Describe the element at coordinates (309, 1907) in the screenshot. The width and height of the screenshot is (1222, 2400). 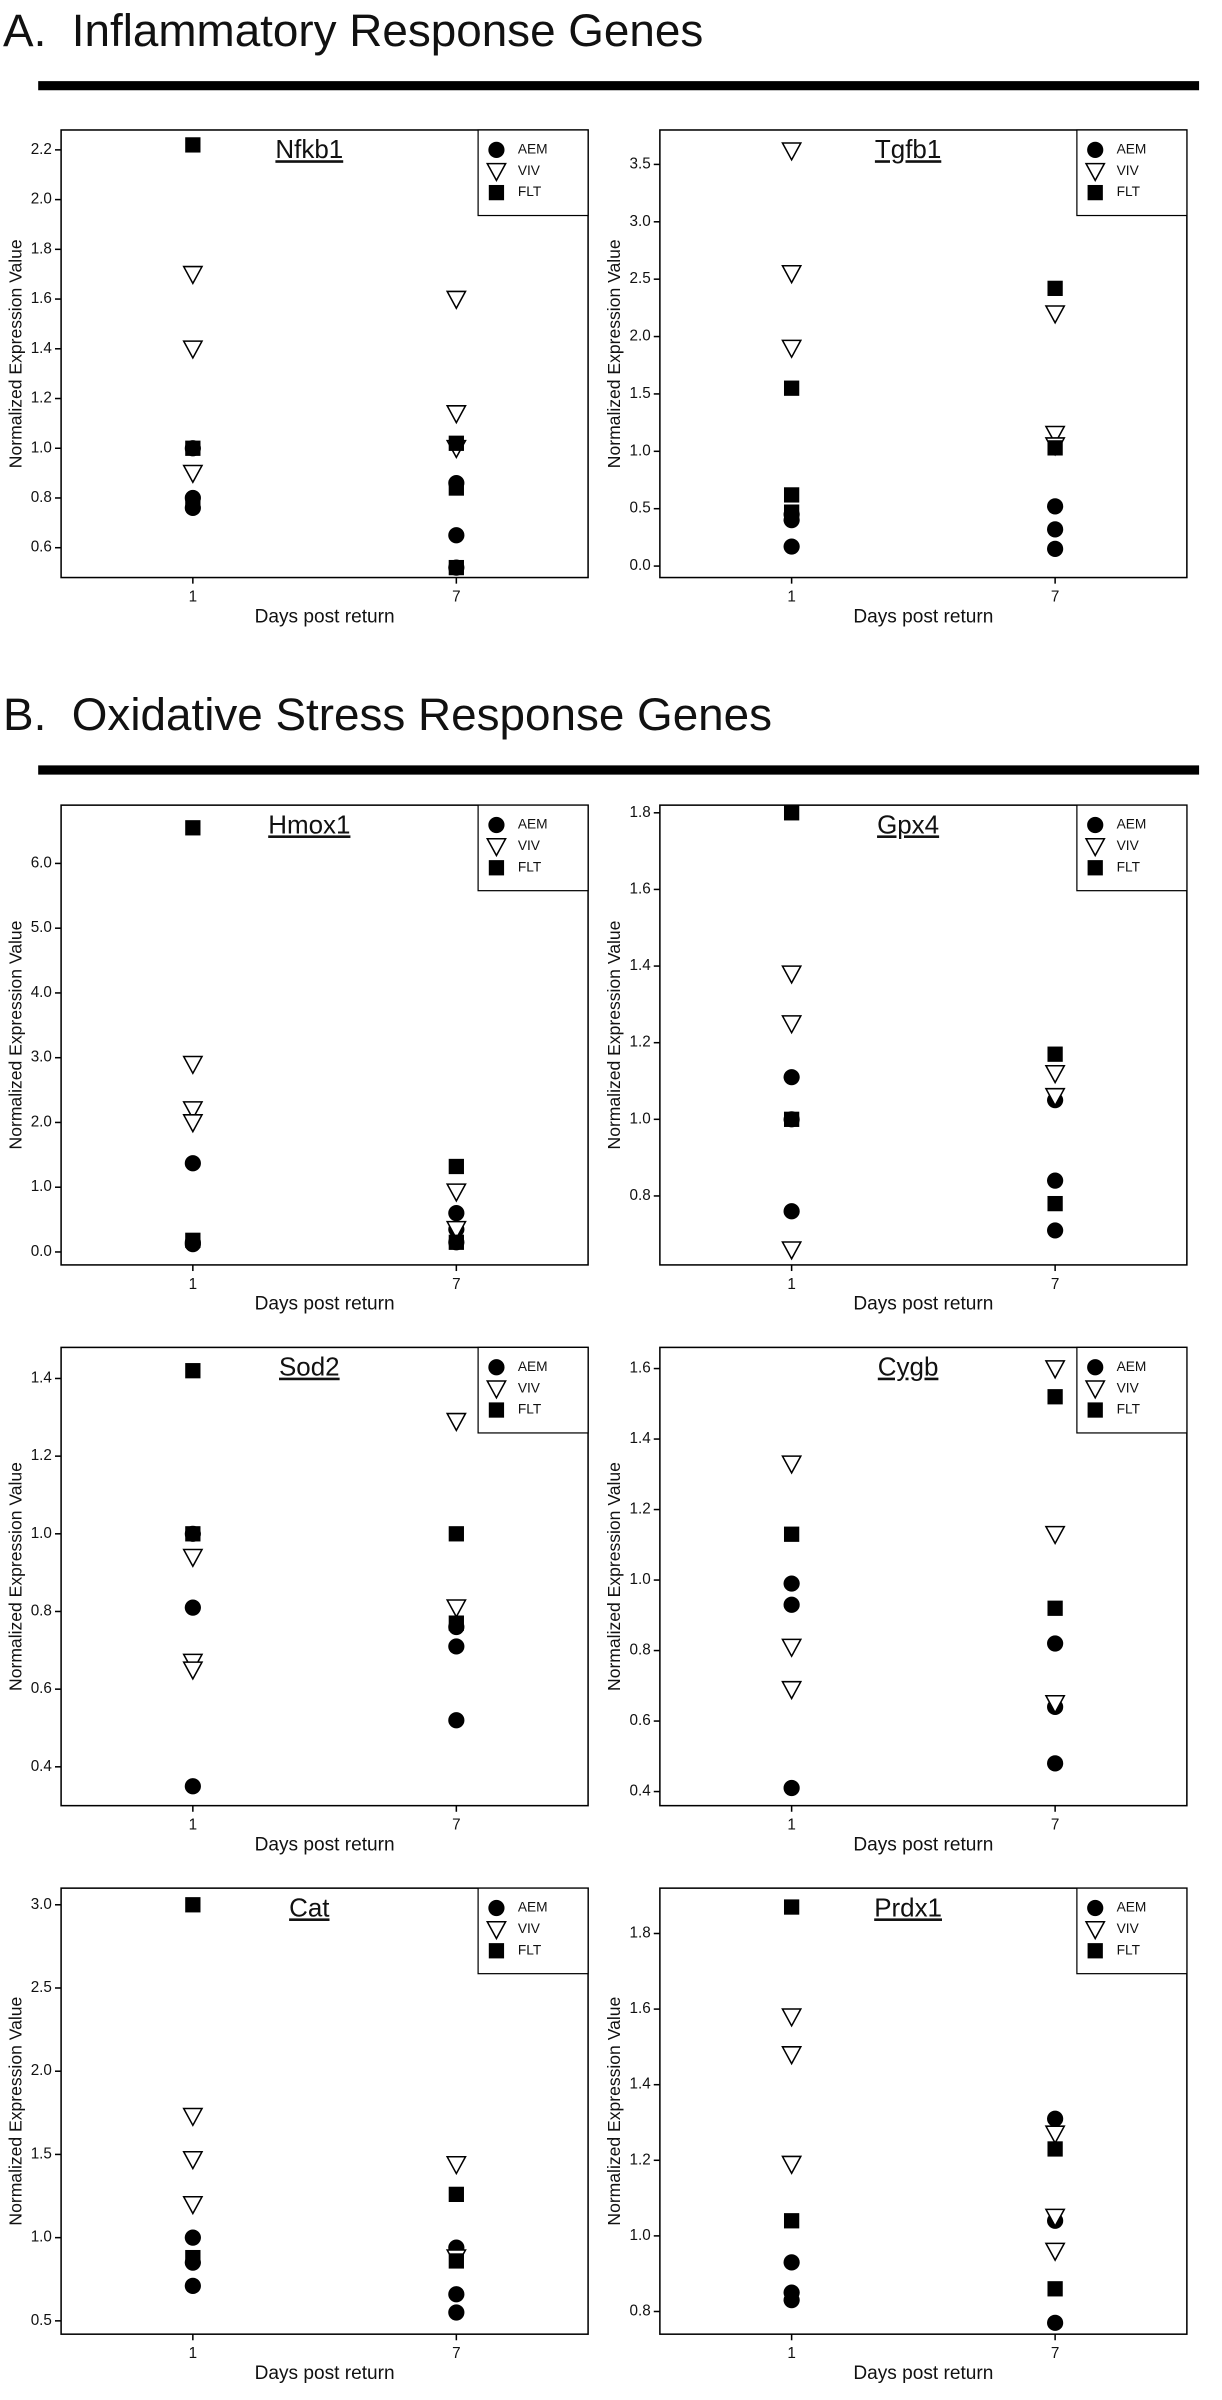
I see `chart-title: Cat` at that location.